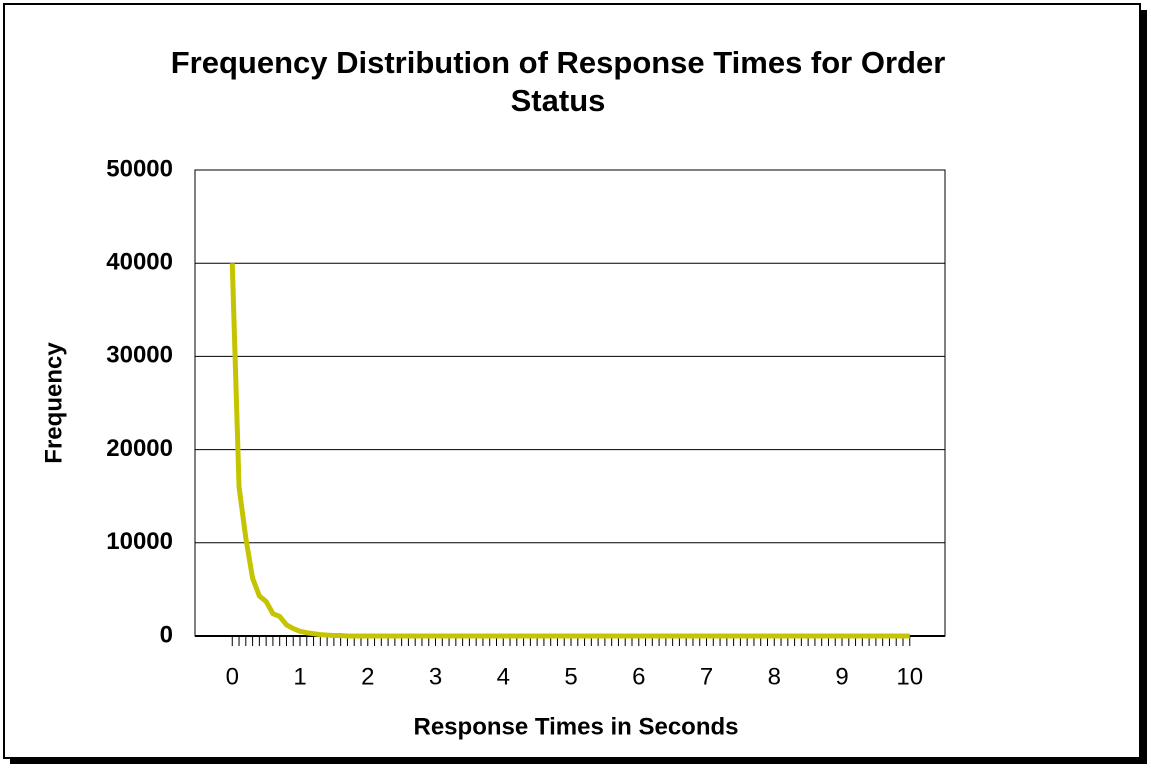 The width and height of the screenshot is (1151, 768). What do you see at coordinates (706, 676) in the screenshot?
I see `x-tick-label: 7` at bounding box center [706, 676].